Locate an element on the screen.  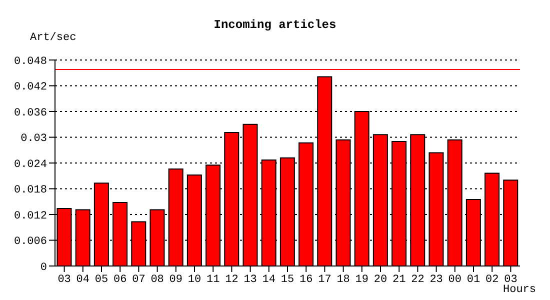
x-tick-label: 06 is located at coordinates (120, 280).